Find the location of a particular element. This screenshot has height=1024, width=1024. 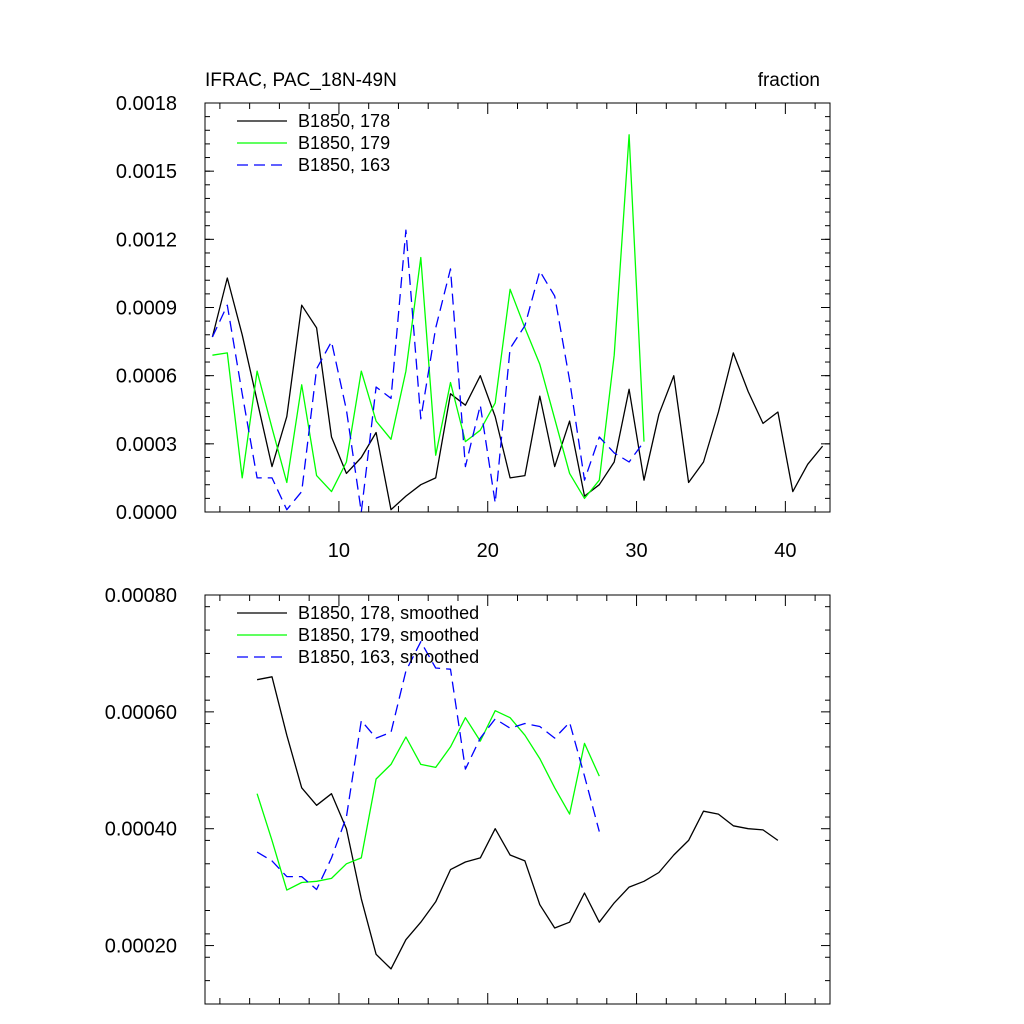

y-tick-label: 0.0009 is located at coordinates (146, 309).